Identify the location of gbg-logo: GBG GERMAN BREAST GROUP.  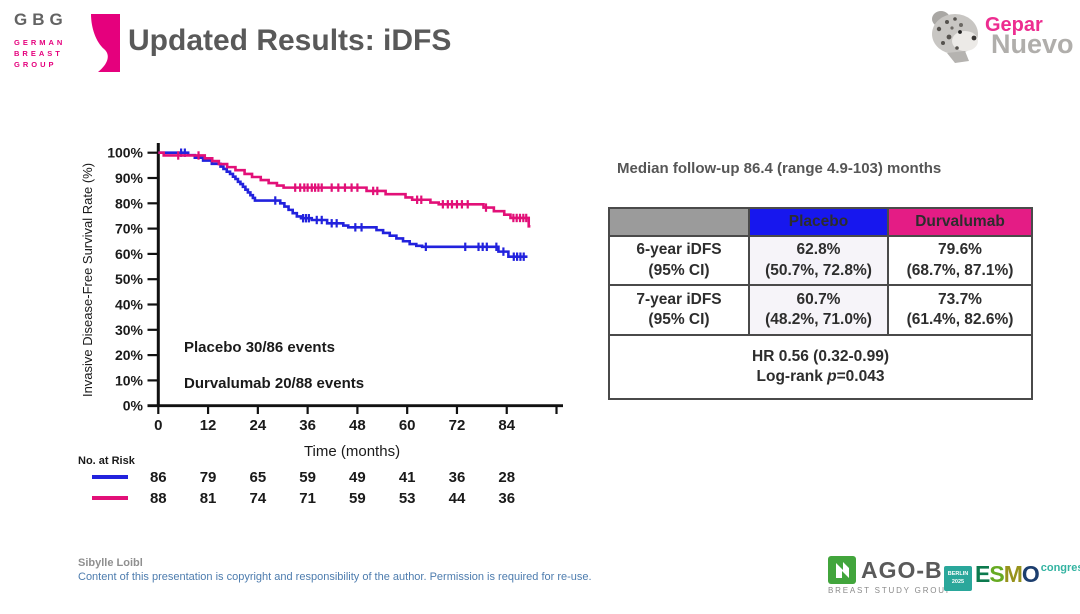
(69, 41).